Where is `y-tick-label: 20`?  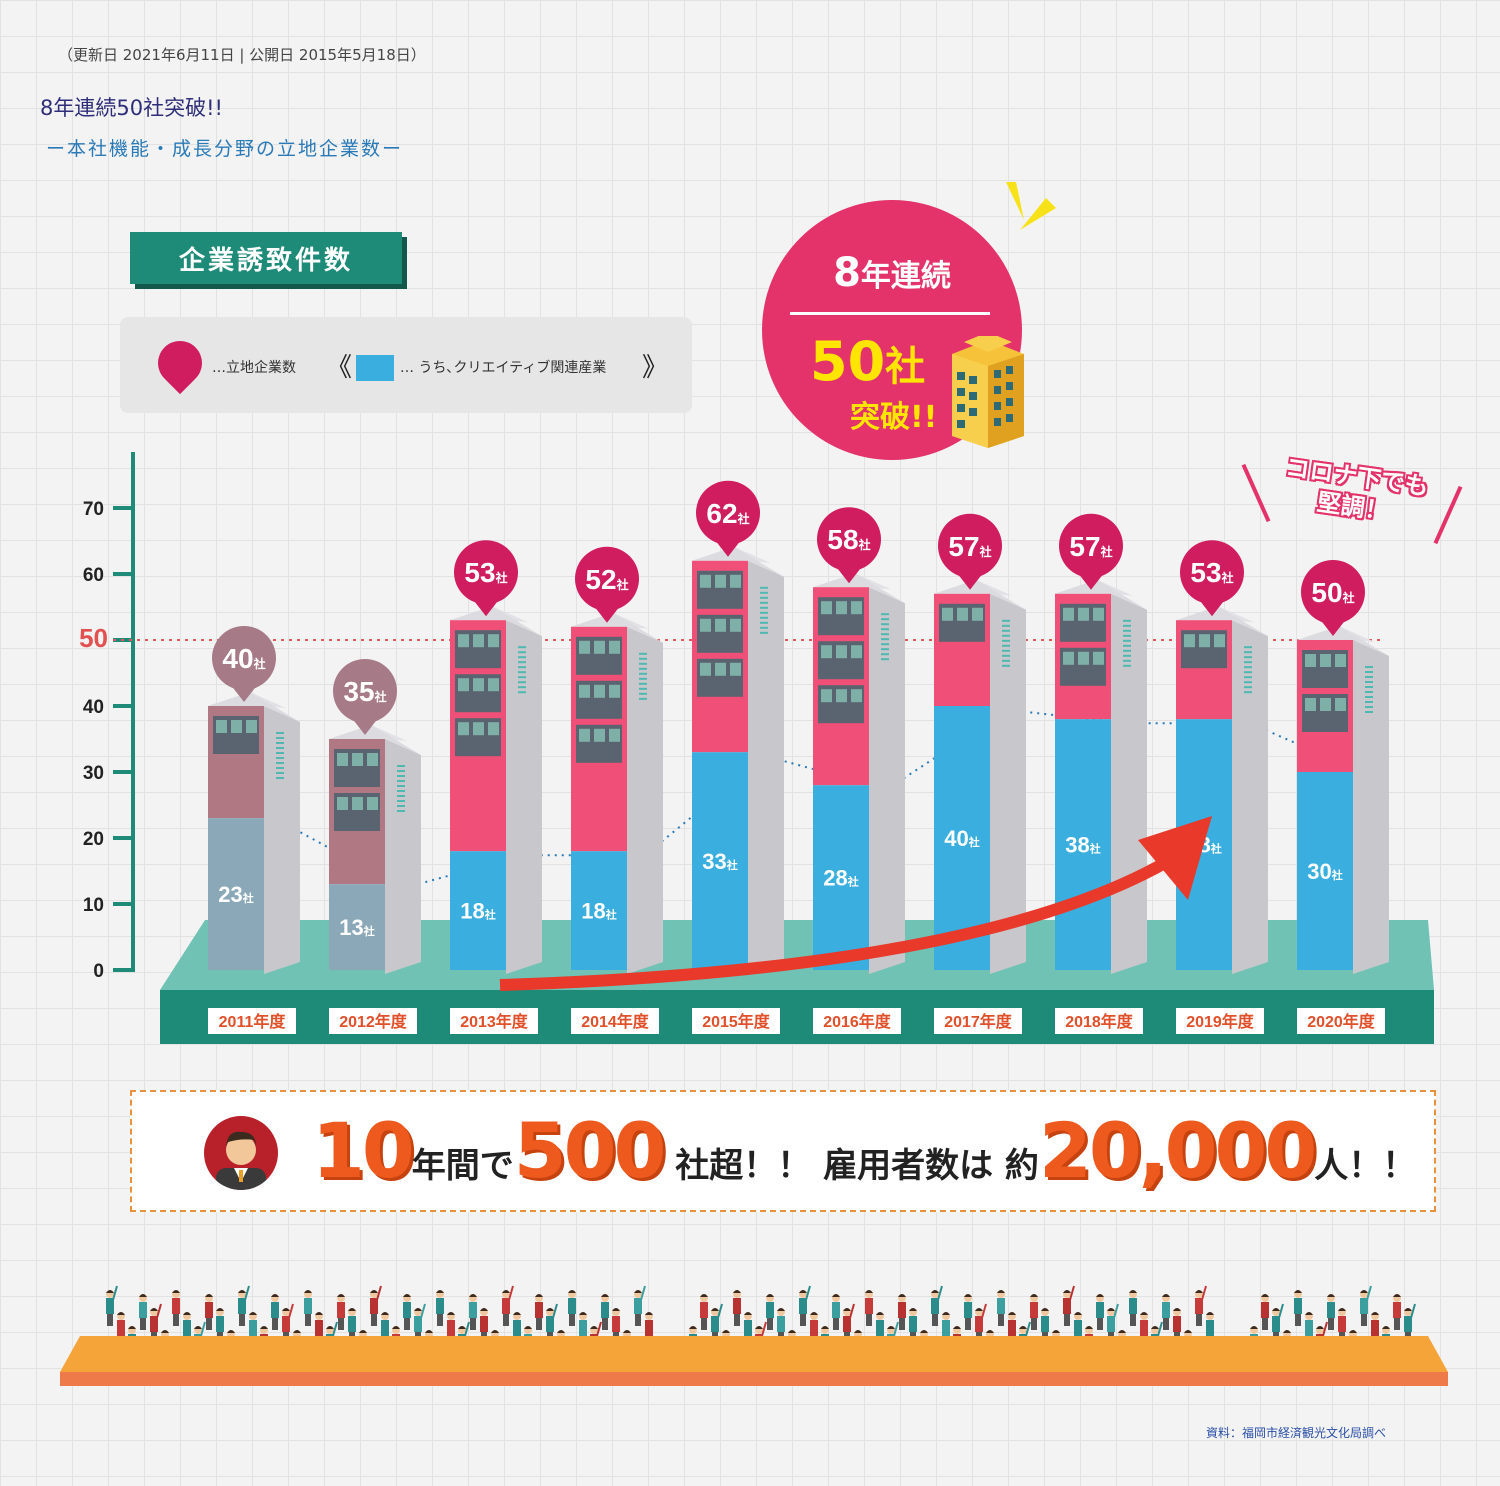 y-tick-label: 20 is located at coordinates (93, 839).